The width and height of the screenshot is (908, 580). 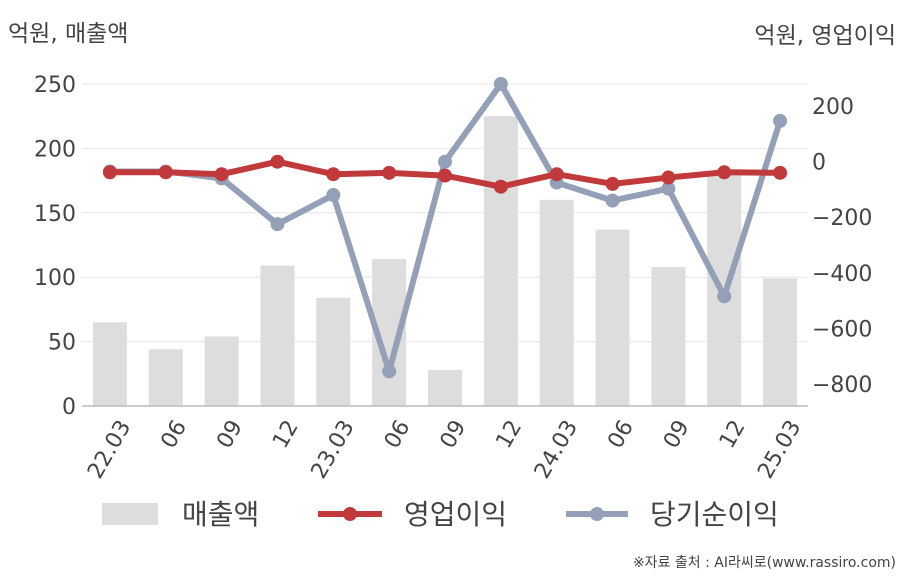 What do you see at coordinates (556, 449) in the screenshot?
I see `x-axis-tick-label: 24.03` at bounding box center [556, 449].